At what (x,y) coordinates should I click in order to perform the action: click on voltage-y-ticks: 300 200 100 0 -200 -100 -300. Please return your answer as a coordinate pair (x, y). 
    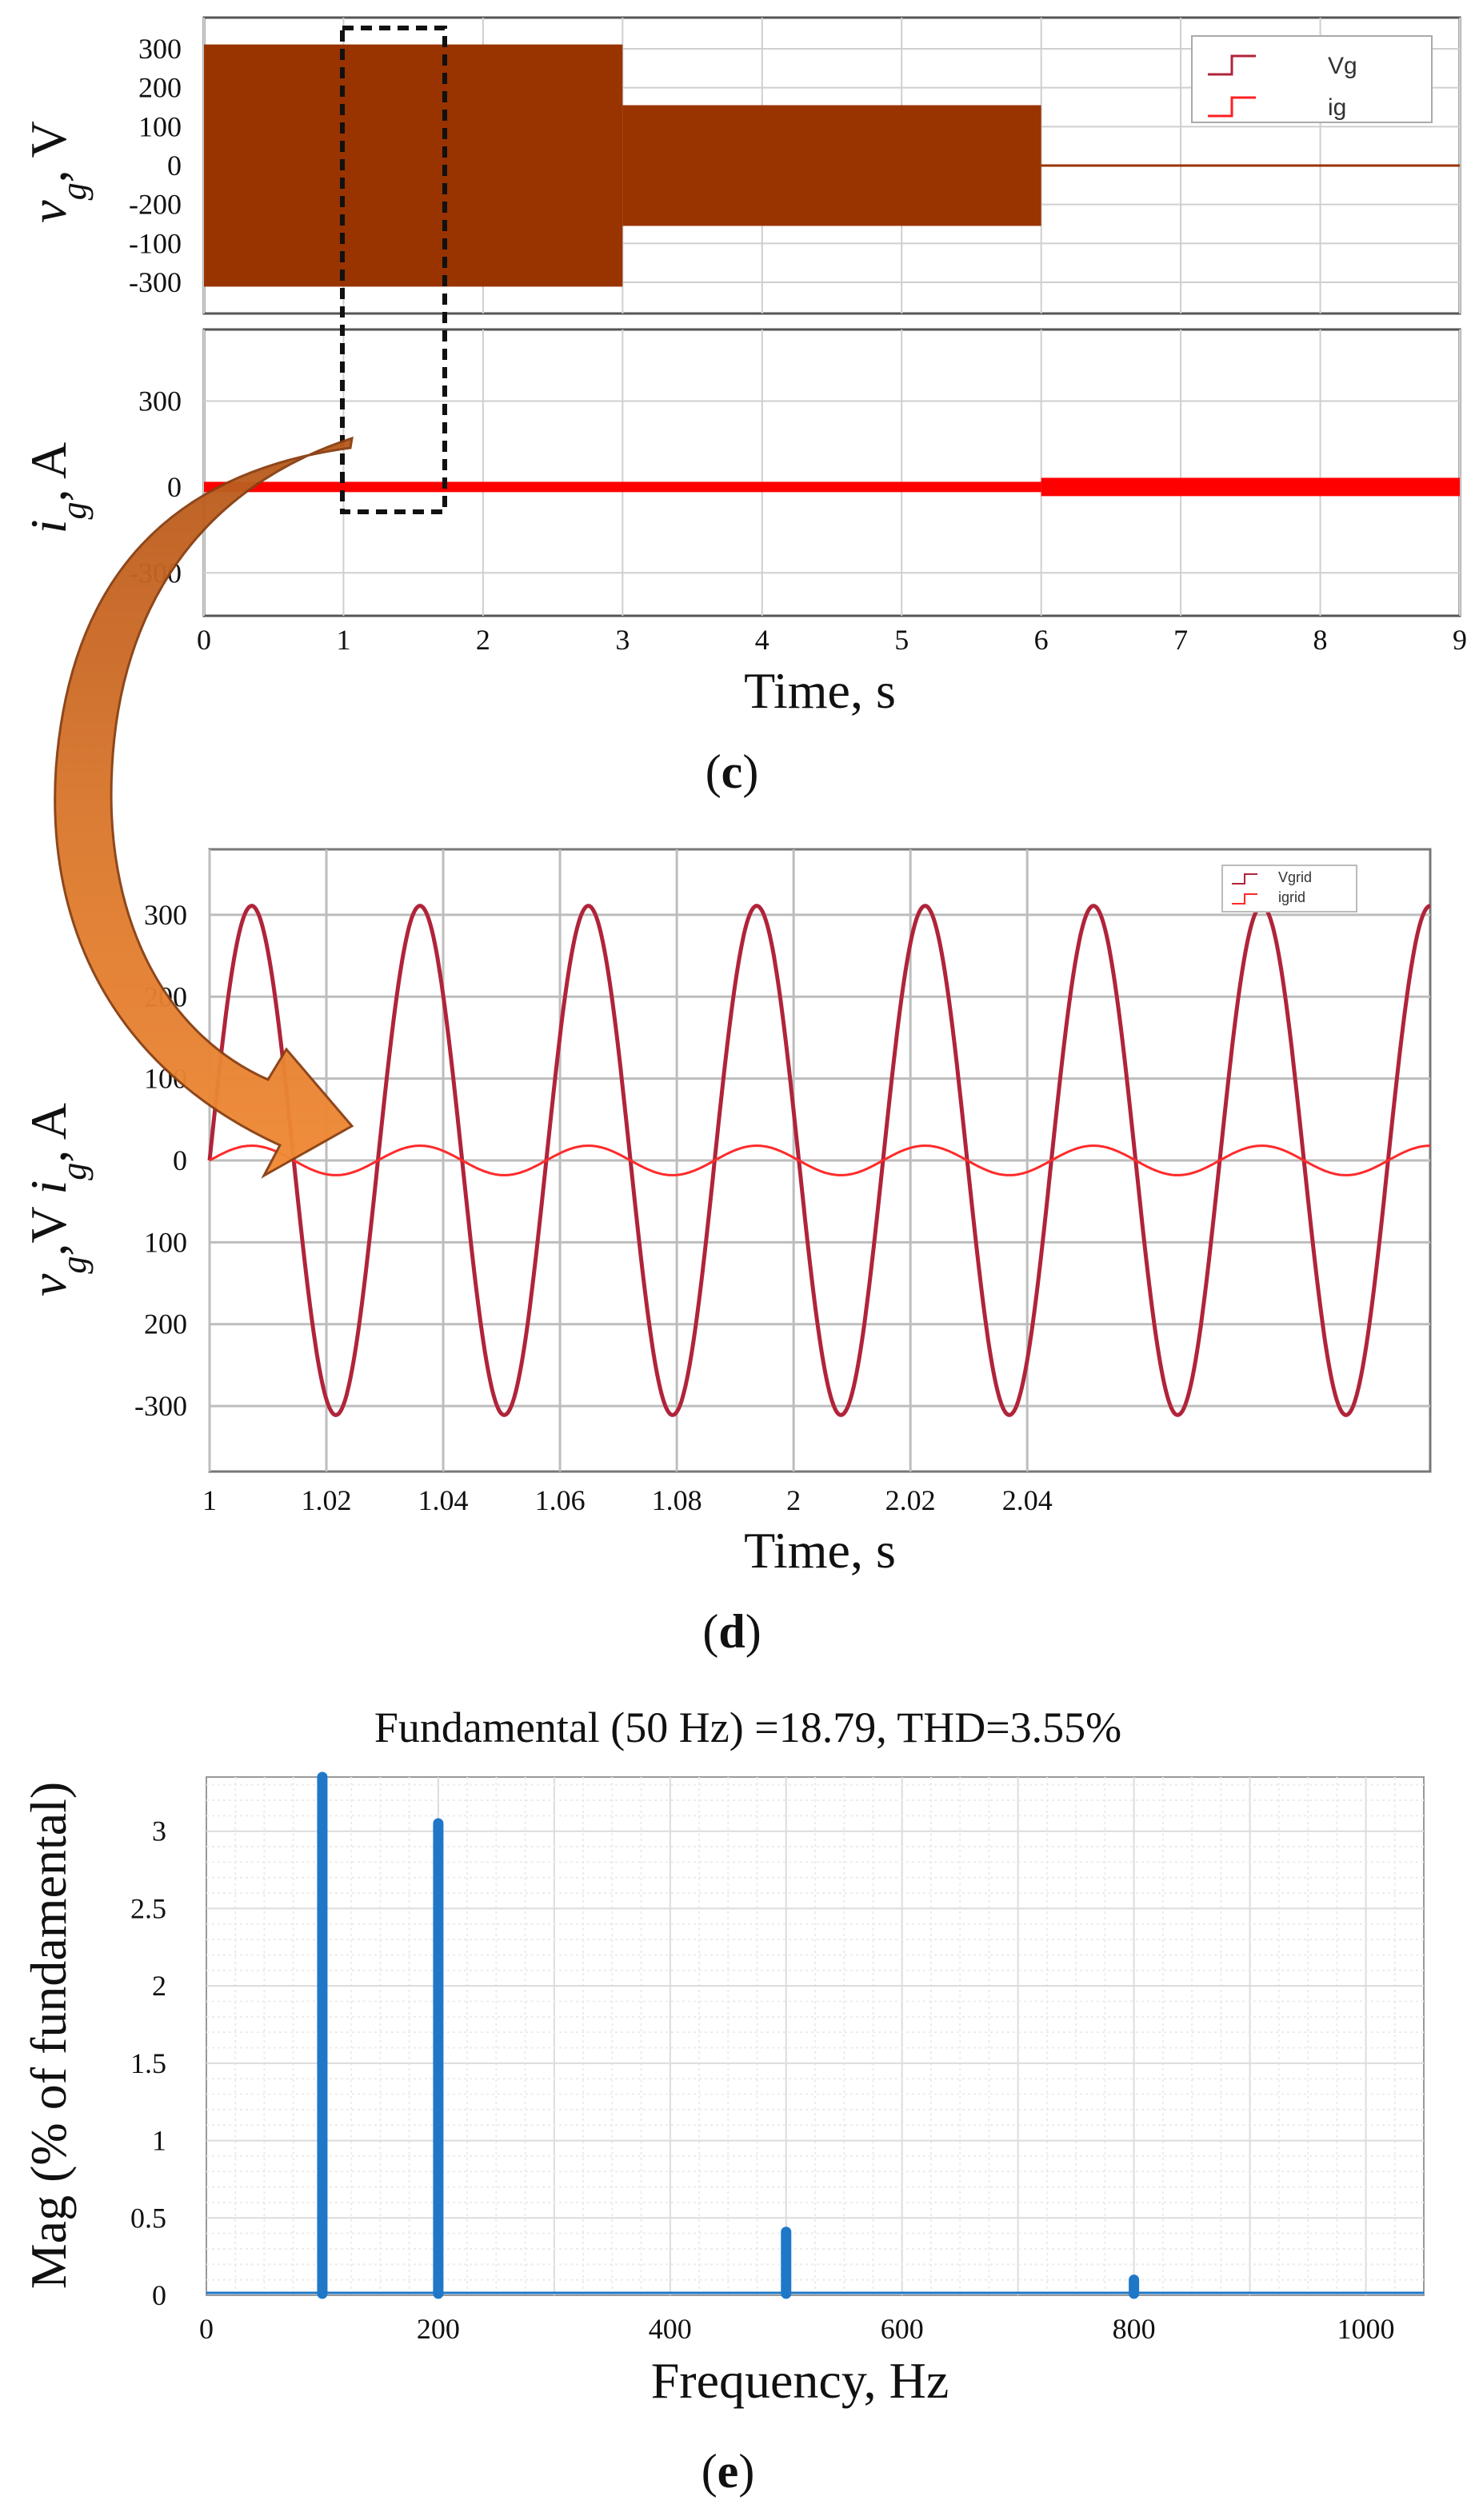
    Looking at the image, I should click on (155, 166).